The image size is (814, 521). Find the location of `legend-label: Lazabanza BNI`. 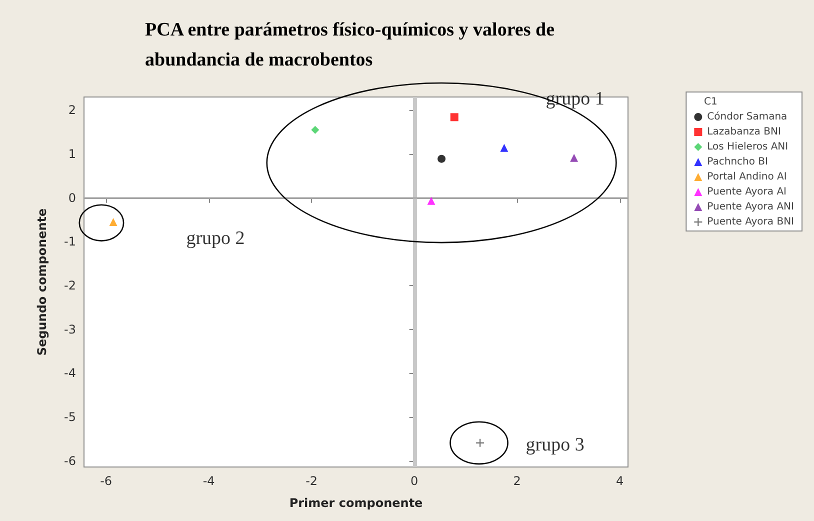

legend-label: Lazabanza BNI is located at coordinates (744, 132).